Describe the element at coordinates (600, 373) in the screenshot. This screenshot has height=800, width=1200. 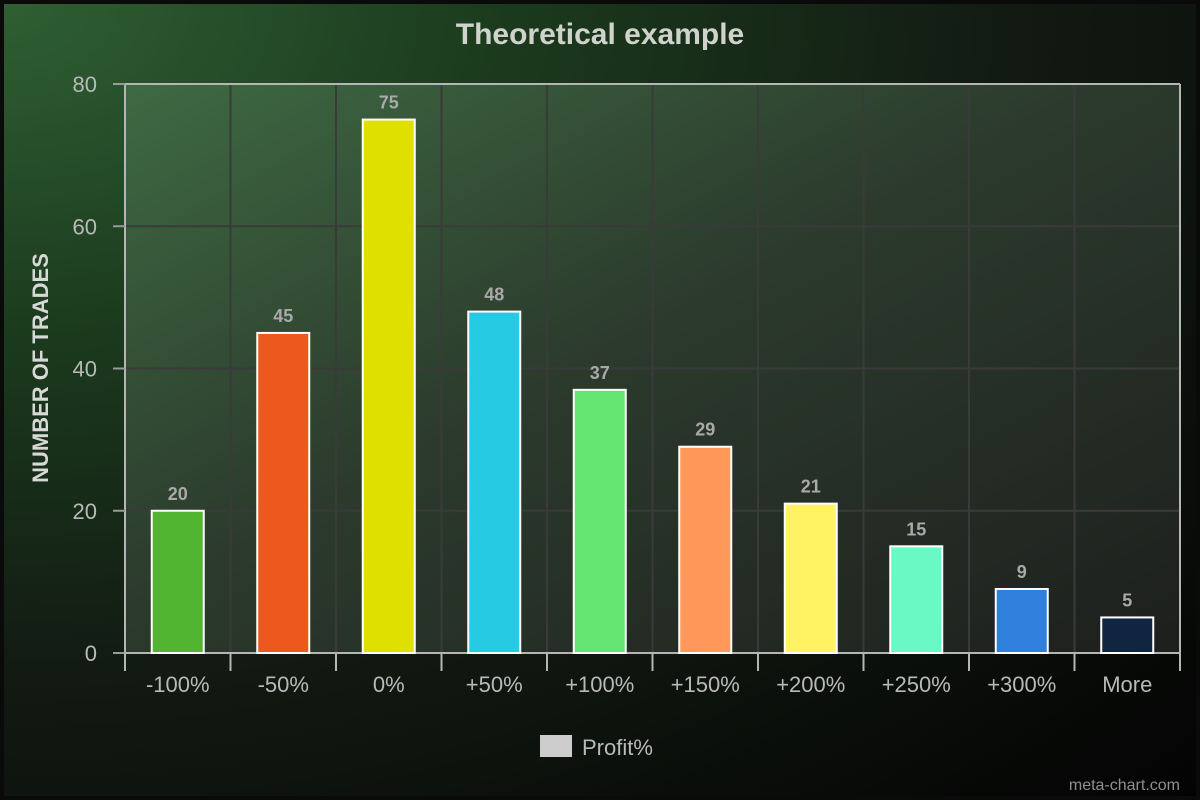
I see `data-label: 37` at that location.